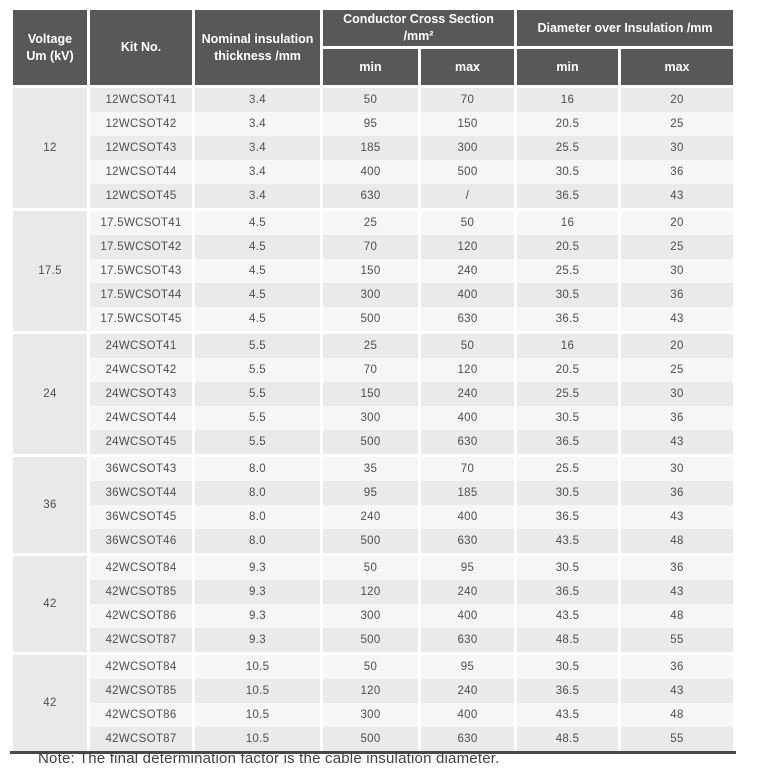 The image size is (763, 783). I want to click on cell-kit-no: 12WCSOT43, so click(141, 148).